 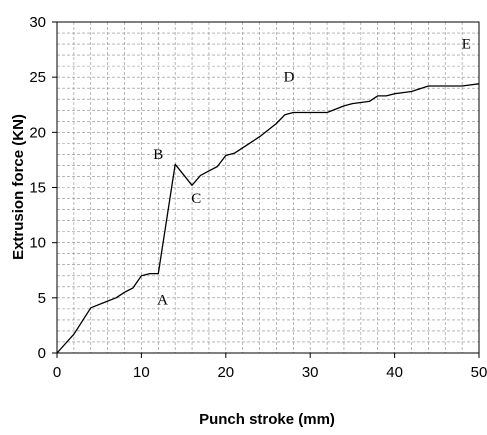 What do you see at coordinates (479, 372) in the screenshot?
I see `x-tick-label: 50` at bounding box center [479, 372].